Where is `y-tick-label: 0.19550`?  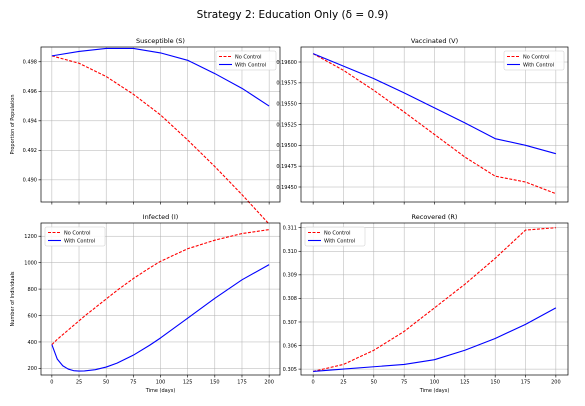
y-tick-label: 0.19550 is located at coordinates (286, 104).